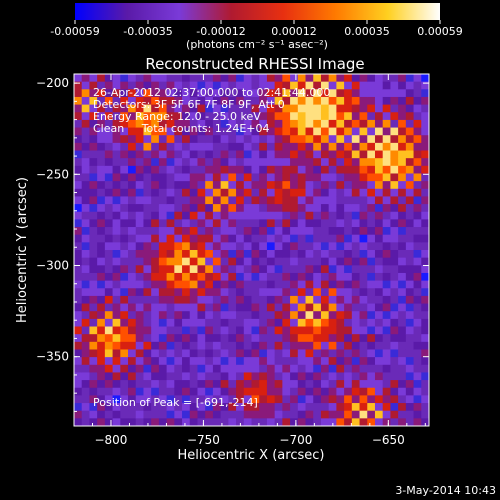 This screenshot has height=500, width=500. Describe the element at coordinates (74, 31) in the screenshot. I see `colorbar-tick-label: -0.00059` at that location.